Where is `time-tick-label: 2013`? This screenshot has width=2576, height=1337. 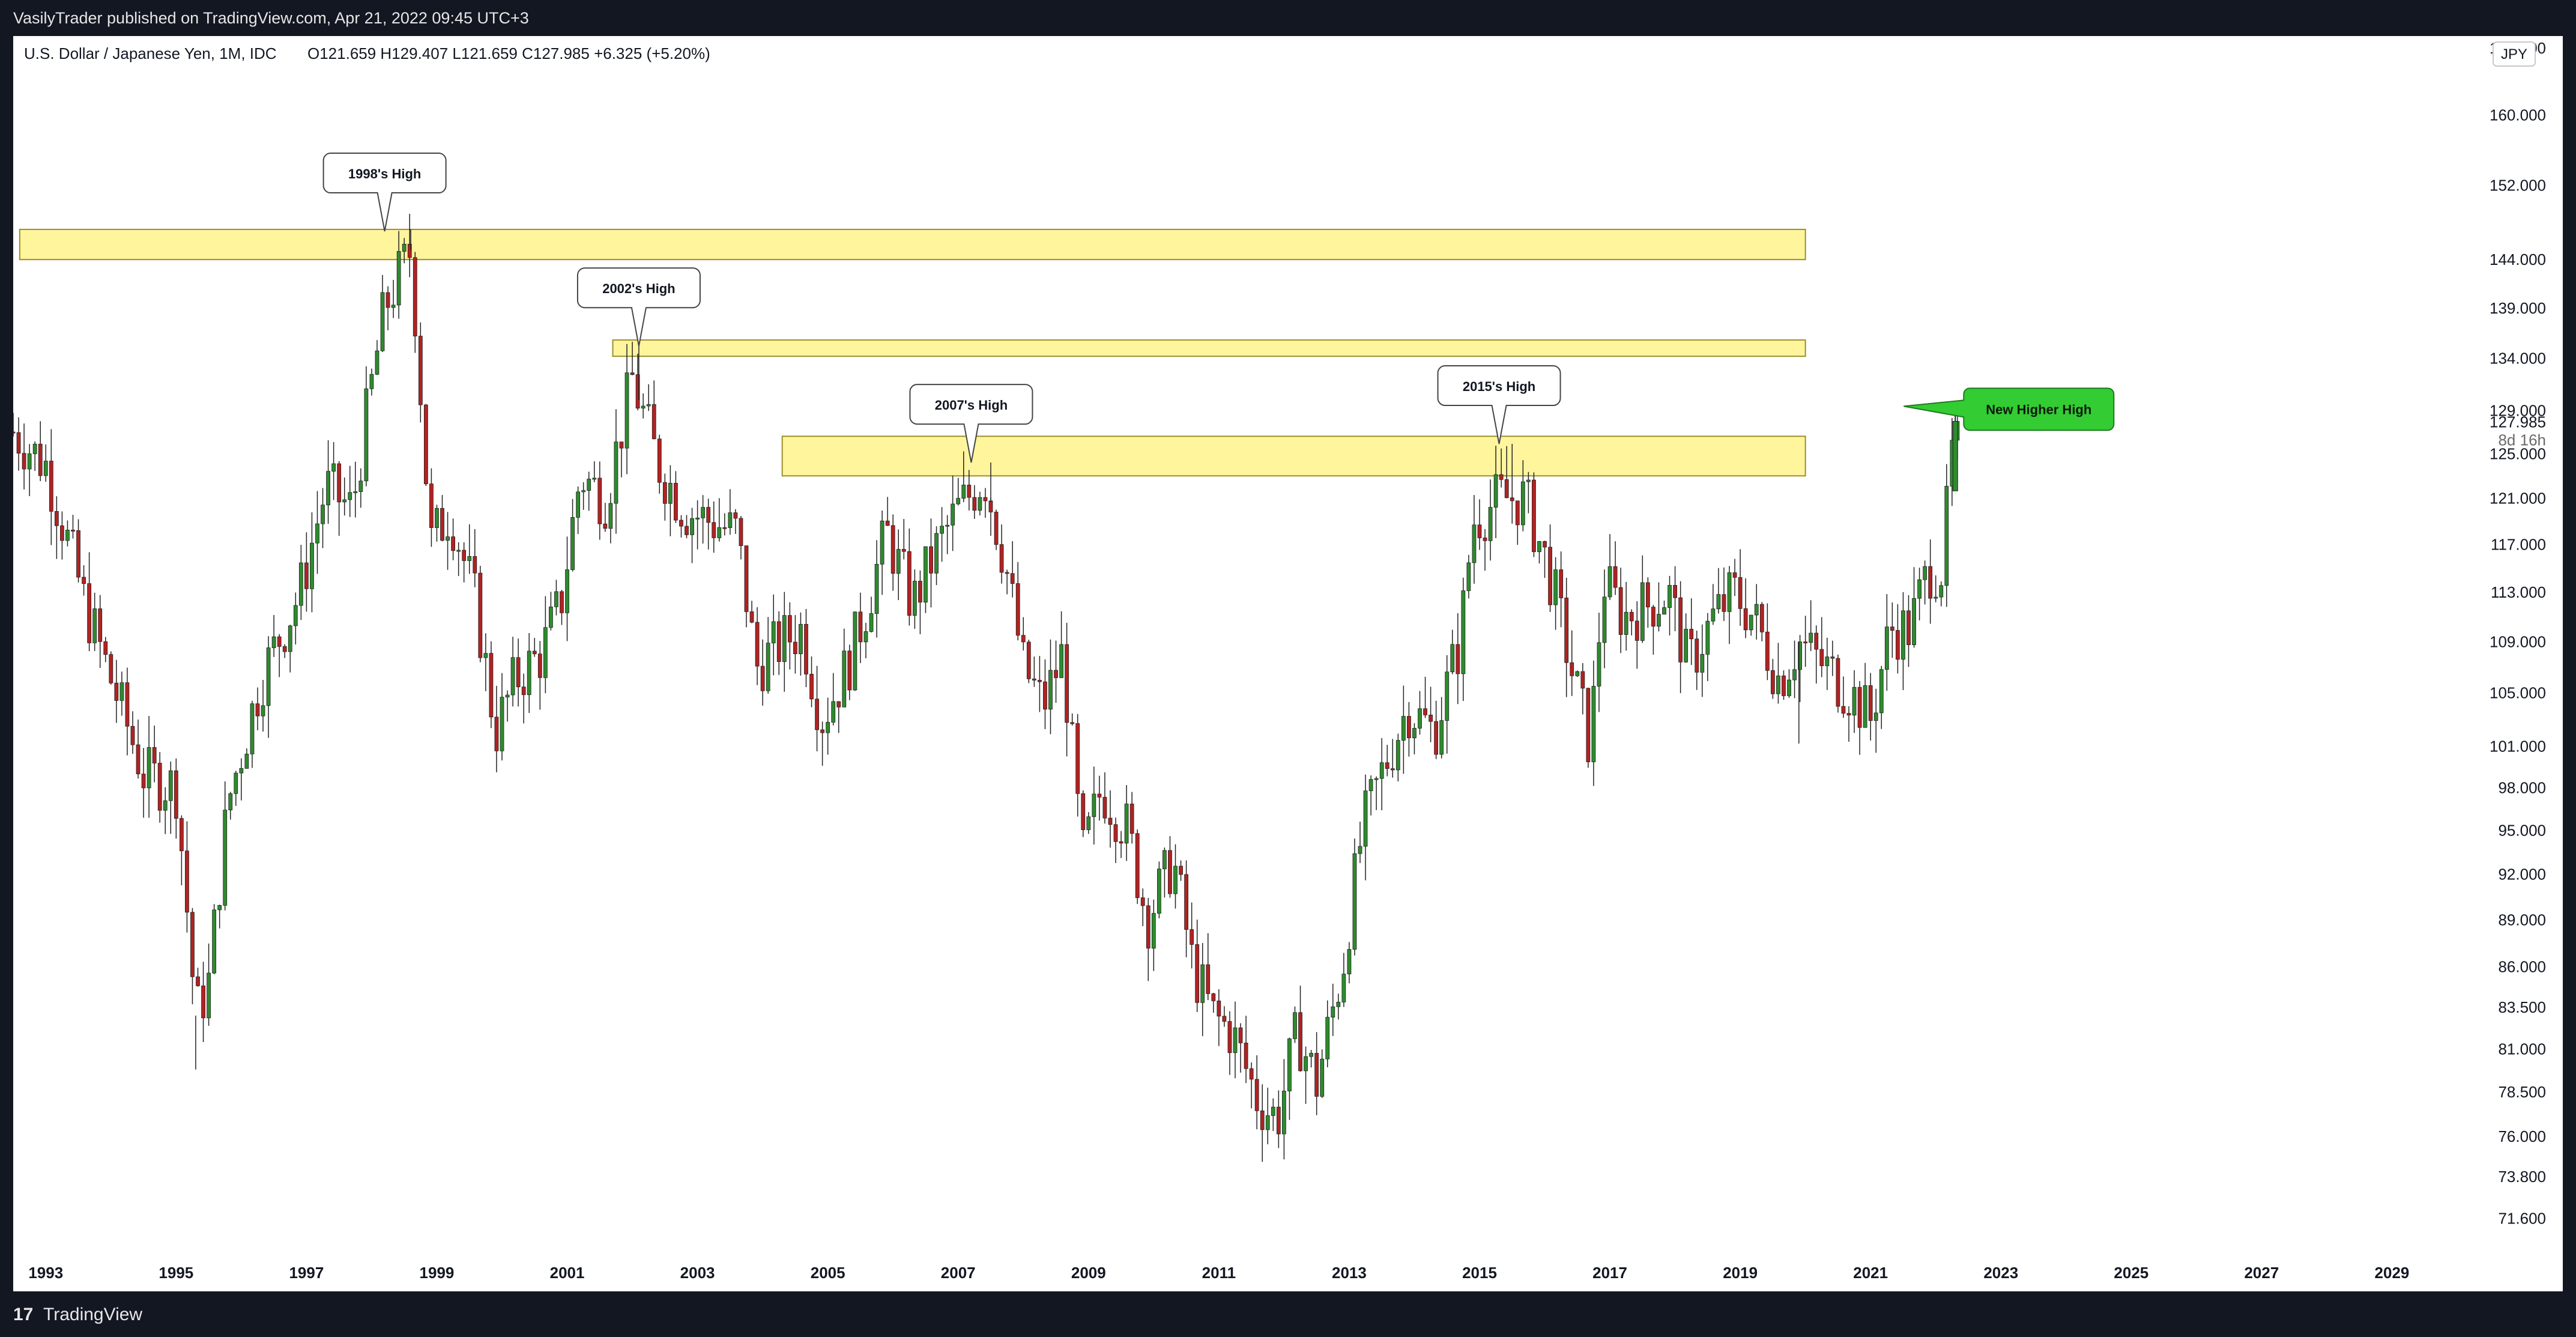
time-tick-label: 2013 is located at coordinates (1350, 1273).